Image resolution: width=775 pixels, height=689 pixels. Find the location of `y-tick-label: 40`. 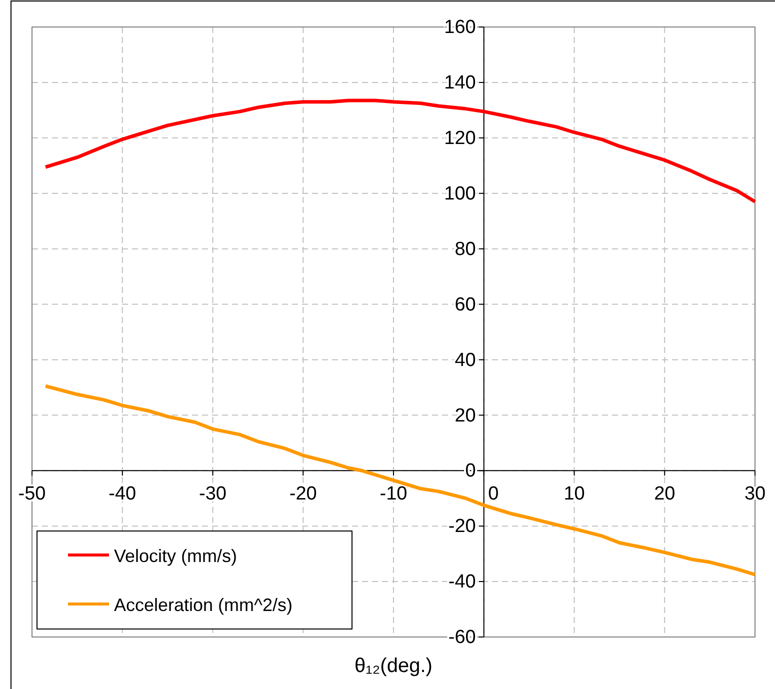

y-tick-label: 40 is located at coordinates (465, 360).